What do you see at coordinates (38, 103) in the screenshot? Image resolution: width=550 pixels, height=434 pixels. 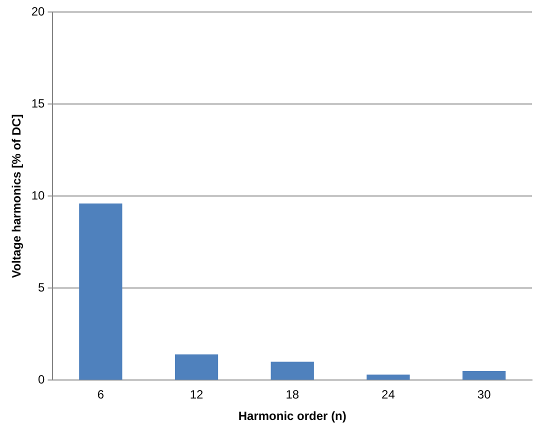 I see `y-tick-label: 15` at bounding box center [38, 103].